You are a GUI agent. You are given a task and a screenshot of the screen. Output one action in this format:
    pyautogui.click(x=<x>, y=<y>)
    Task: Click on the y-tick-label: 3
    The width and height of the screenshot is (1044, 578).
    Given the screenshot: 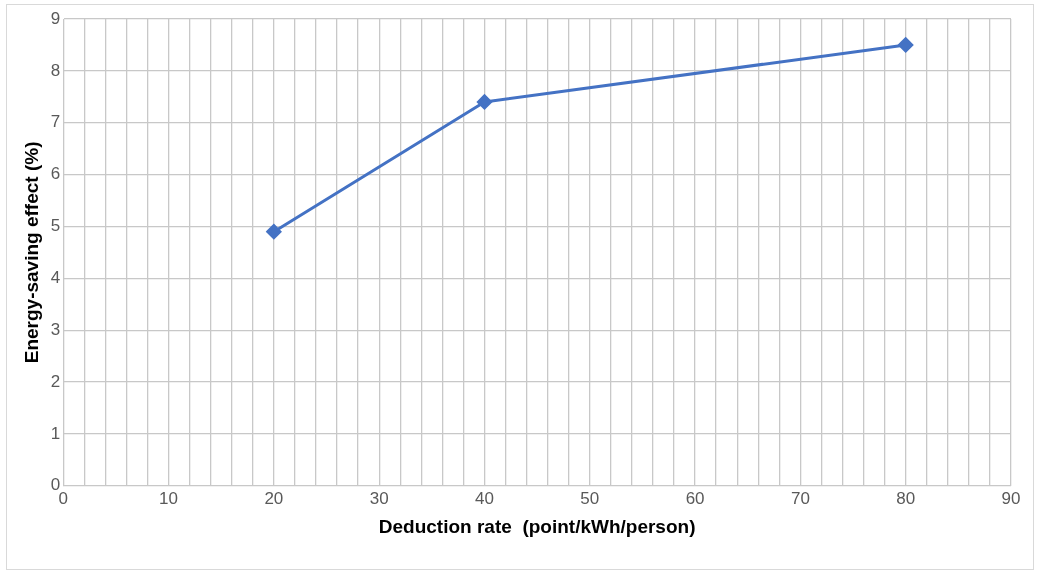 What is the action you would take?
    pyautogui.click(x=55, y=329)
    